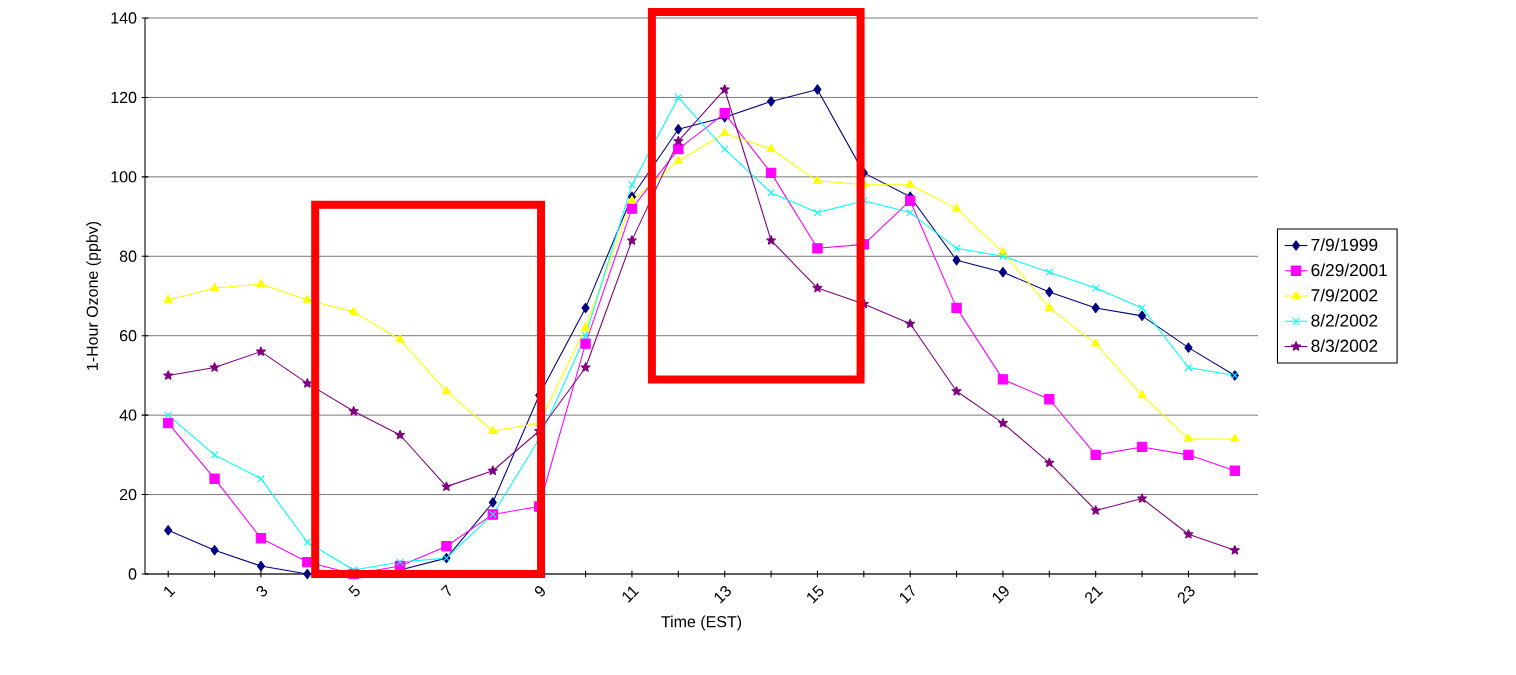 This screenshot has width=1516, height=675. Describe the element at coordinates (1094, 595) in the screenshot. I see `x-tick-label: 21` at that location.